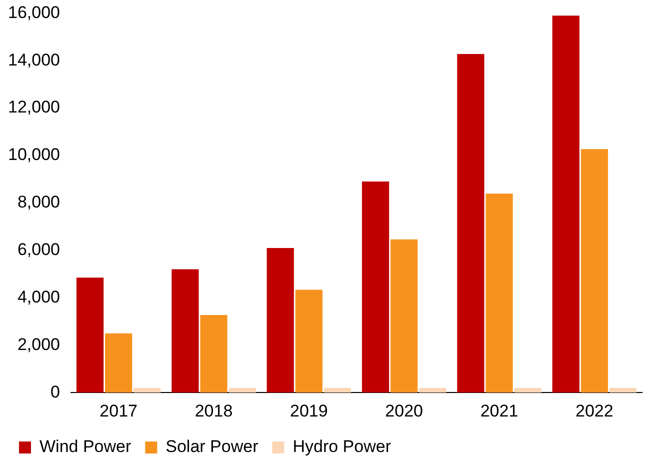  What do you see at coordinates (595, 410) in the screenshot?
I see `x-tick-label: 2022` at bounding box center [595, 410].